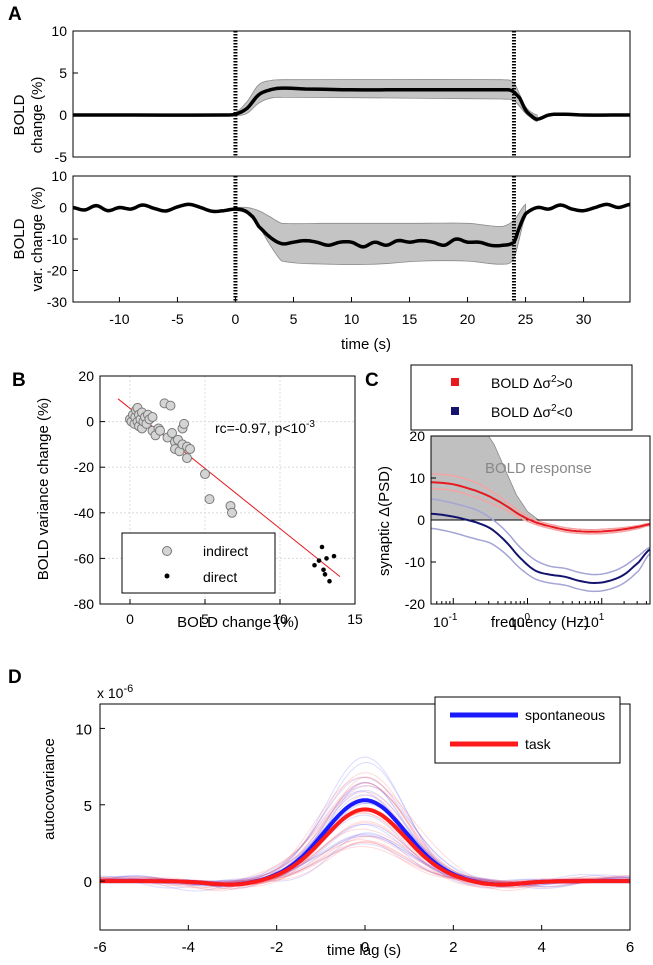 The height and width of the screenshot is (965, 653). I want to click on x-tick-label: 10⁻¹, so click(445, 621).